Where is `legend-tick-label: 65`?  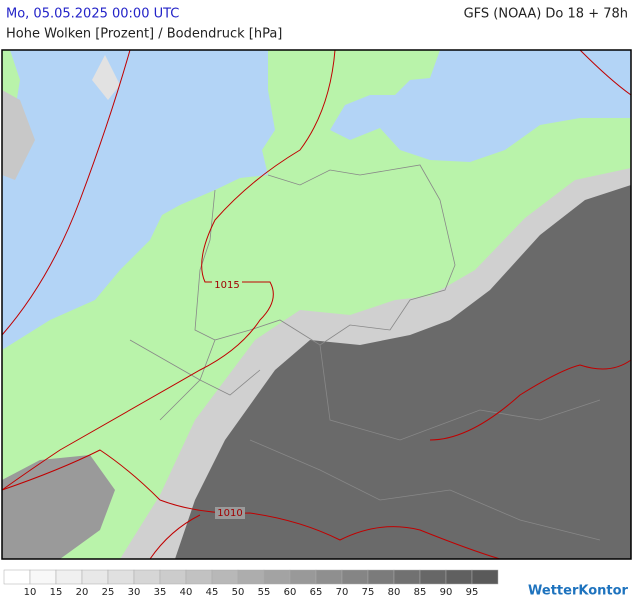
legend-tick-label: 65 is located at coordinates (316, 592).